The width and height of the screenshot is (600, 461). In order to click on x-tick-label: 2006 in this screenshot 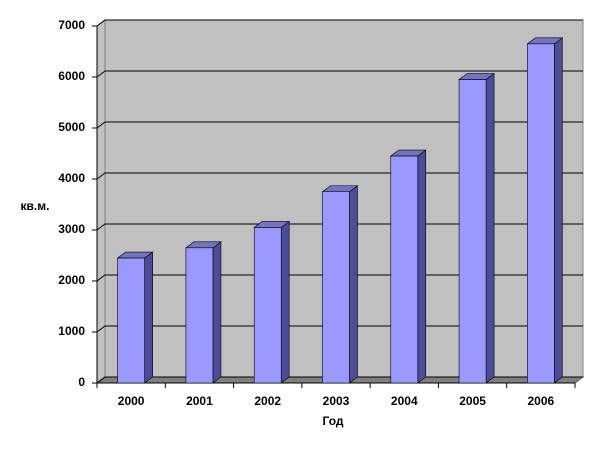, I will do `click(541, 401)`.